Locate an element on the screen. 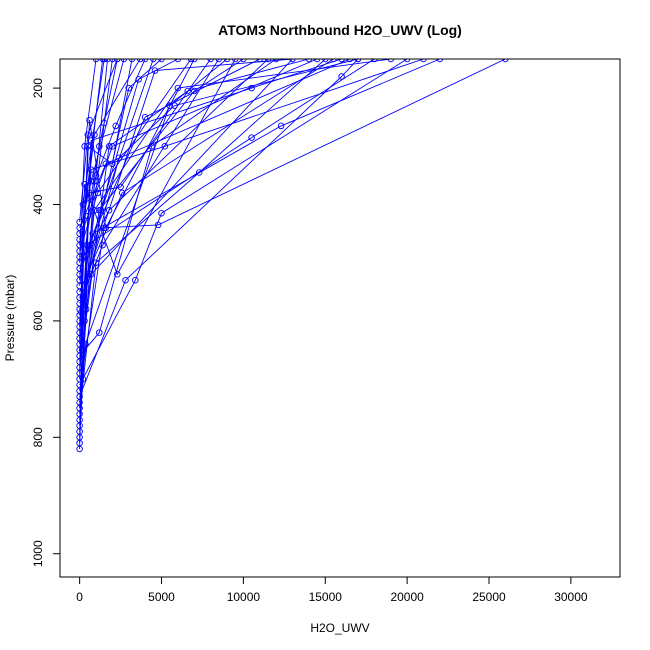  y-axis: 200 400 600 800 1000 is located at coordinates (46, 322).